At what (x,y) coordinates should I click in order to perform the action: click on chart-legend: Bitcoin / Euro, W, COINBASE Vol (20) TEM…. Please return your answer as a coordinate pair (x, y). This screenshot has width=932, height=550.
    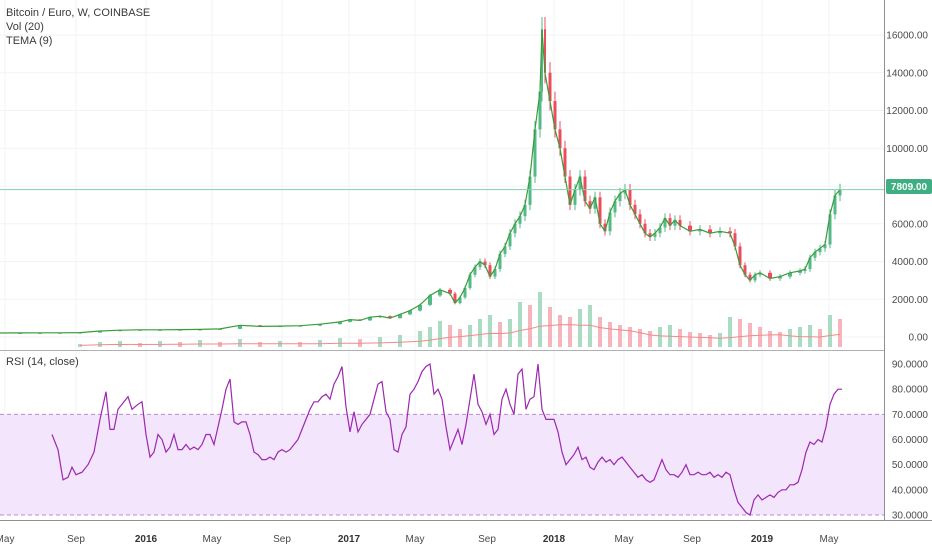
    Looking at the image, I should click on (78, 27).